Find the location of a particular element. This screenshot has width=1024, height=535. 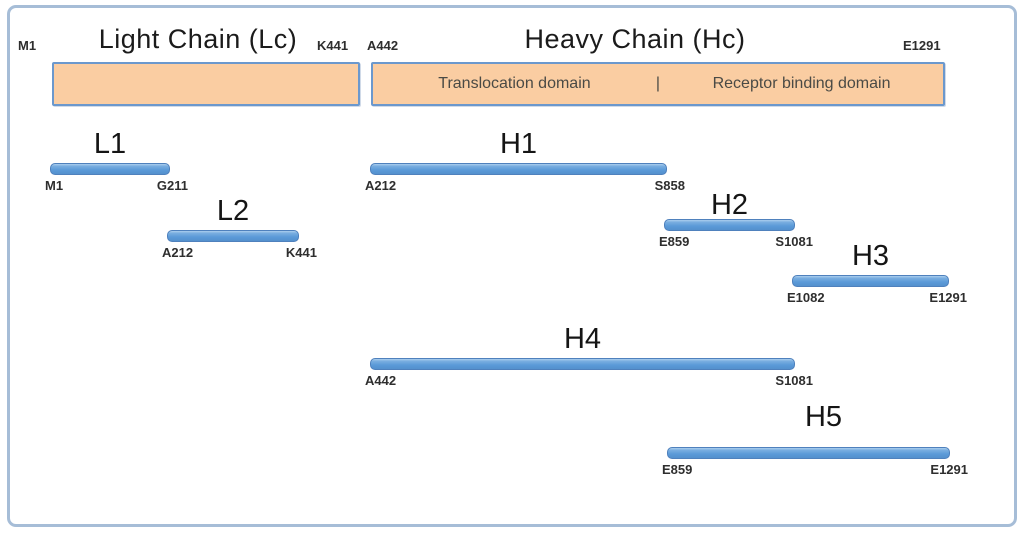

fragment-h3: H3 E1082 E1291 is located at coordinates (877, 274).